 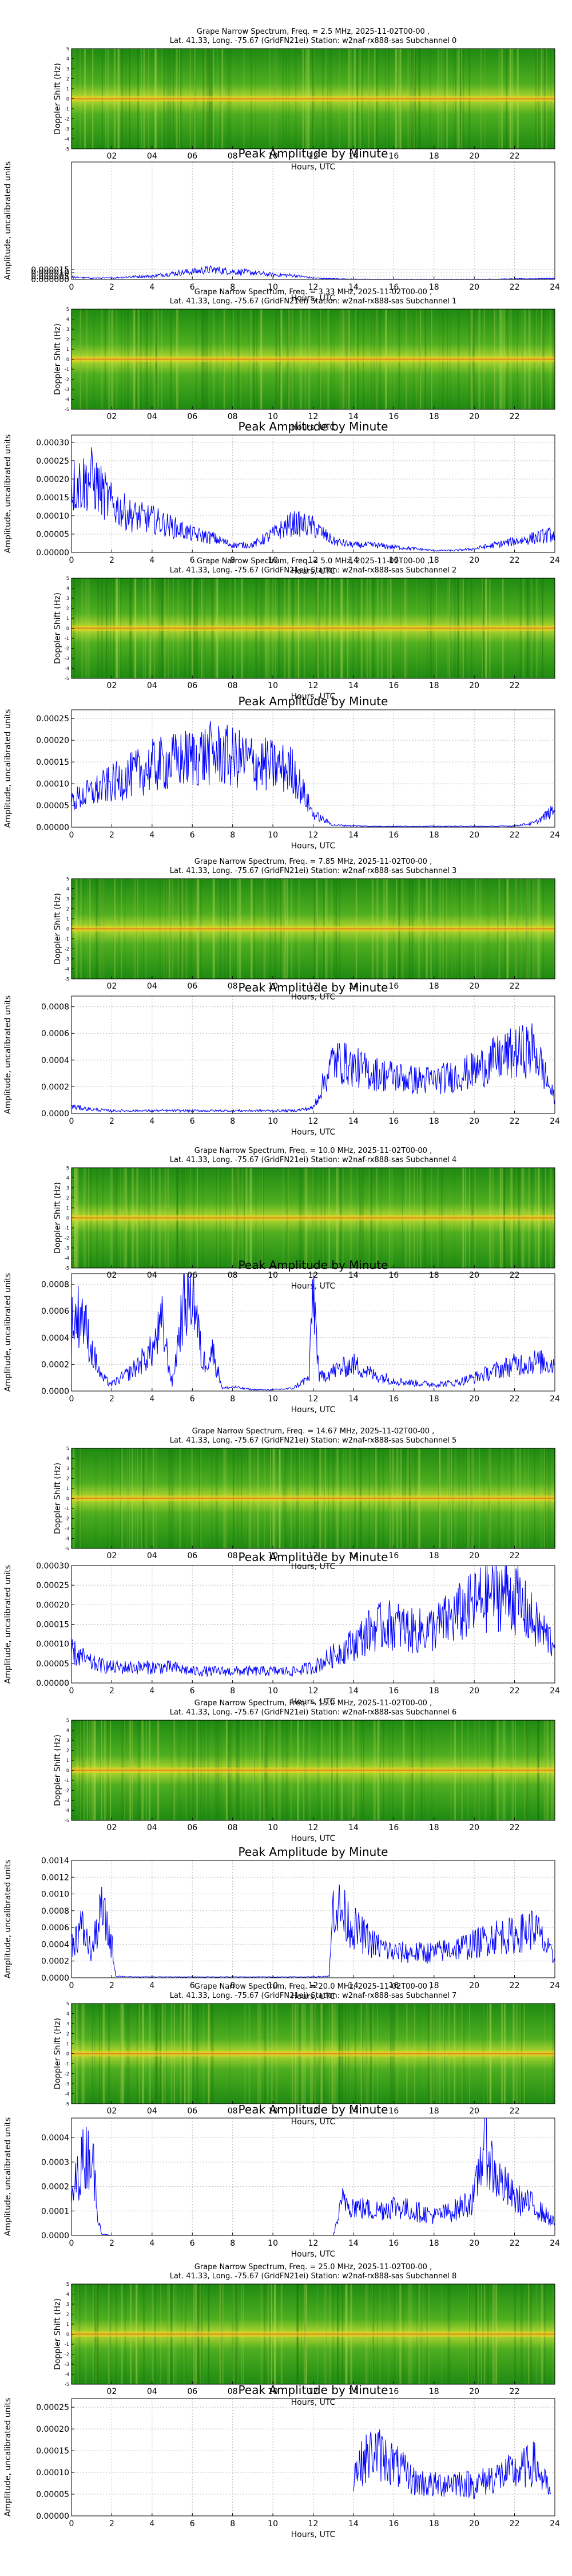 What do you see at coordinates (52, 1566) in the screenshot?
I see `amplitude-y-tick-label: 0.00030` at bounding box center [52, 1566].